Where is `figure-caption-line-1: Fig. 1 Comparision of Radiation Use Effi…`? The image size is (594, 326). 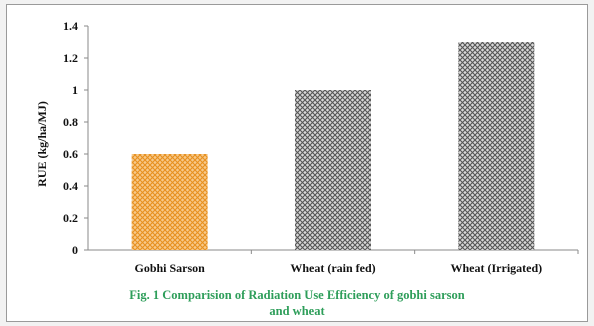
figure-caption-line-1: Fig. 1 Comparision of Radiation Use Effi… is located at coordinates (297, 295).